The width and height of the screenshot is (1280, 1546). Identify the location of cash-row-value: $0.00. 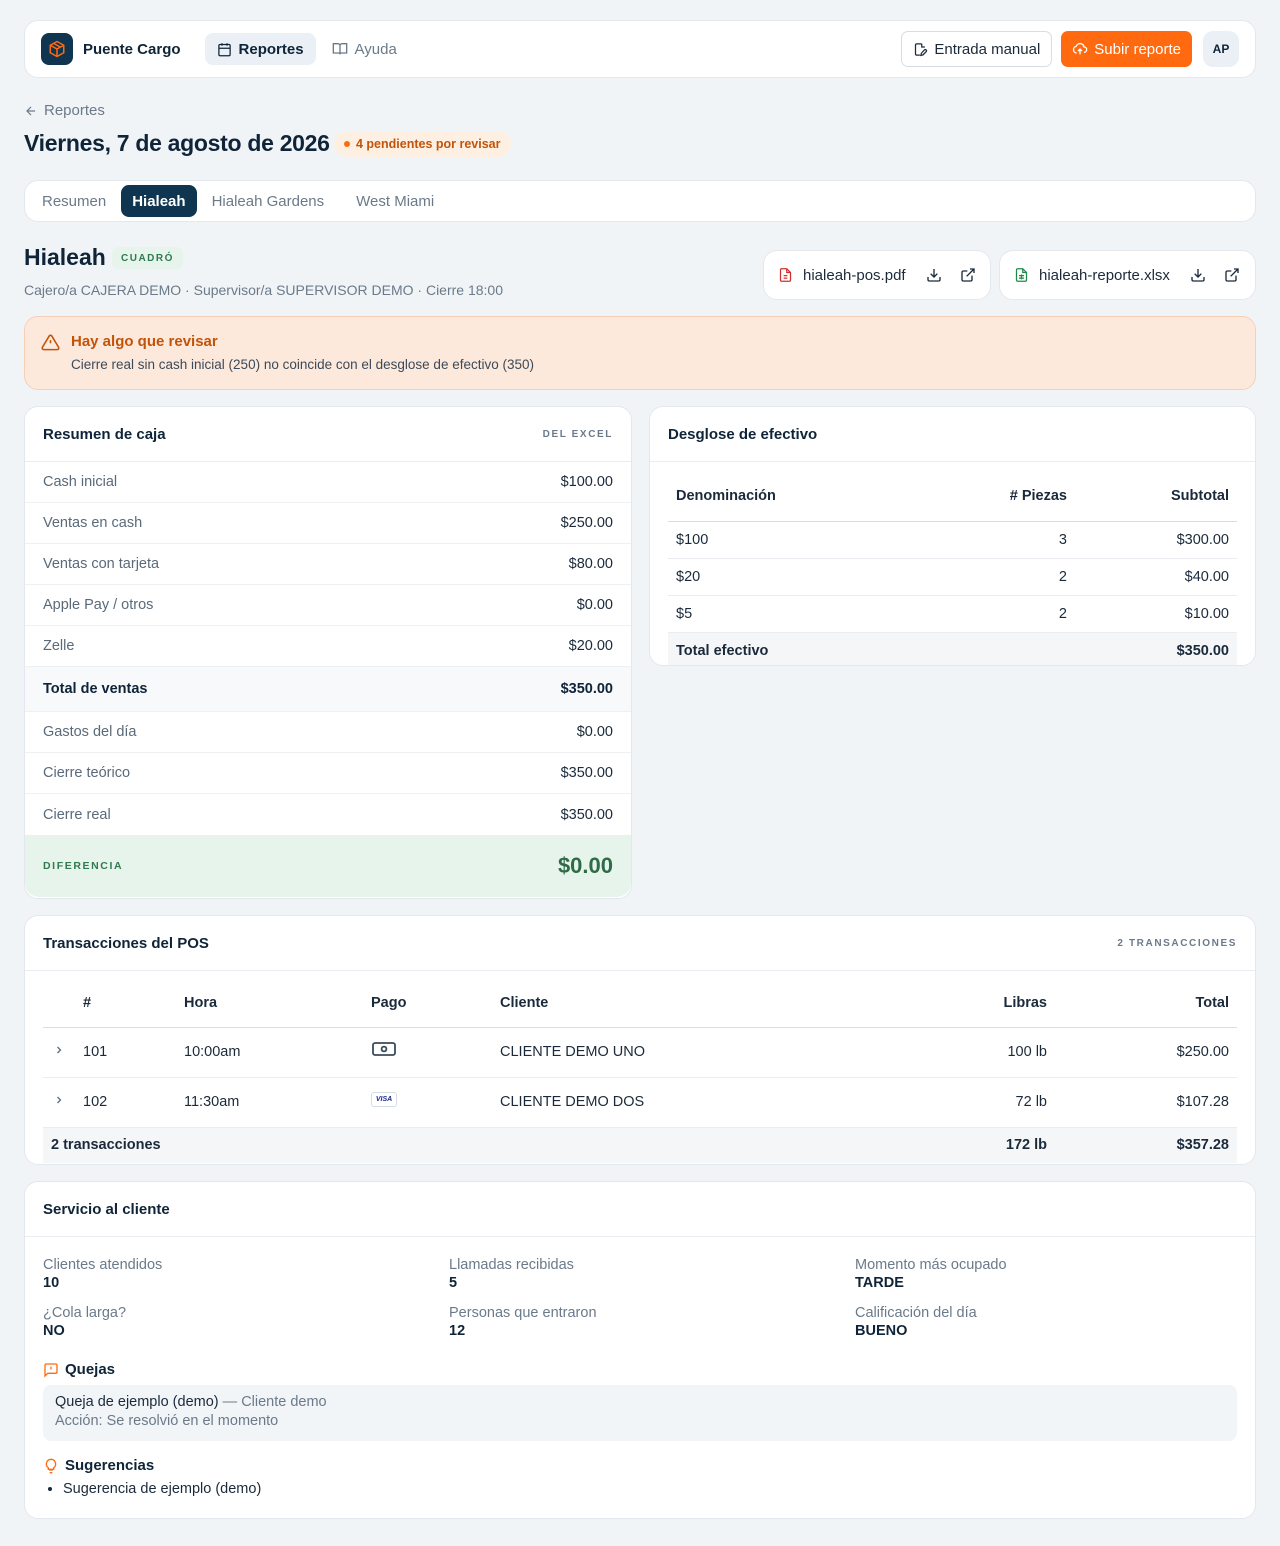
(594, 605).